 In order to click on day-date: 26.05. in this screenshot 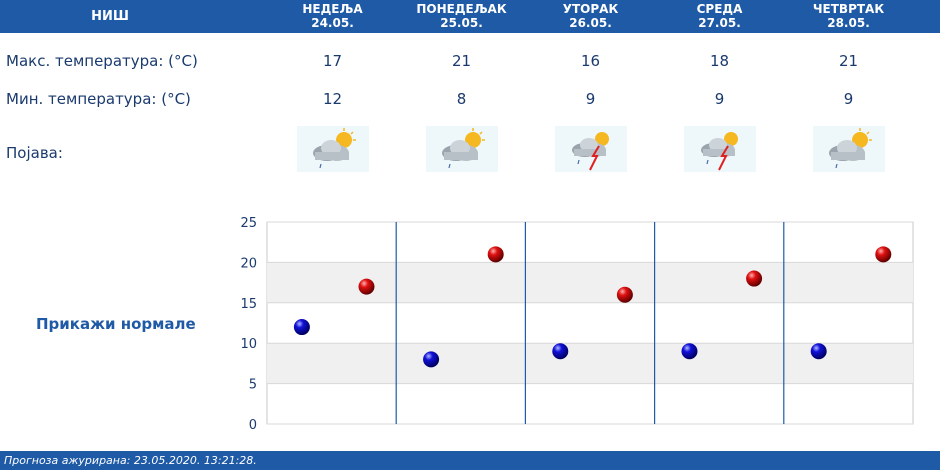, I will do `click(590, 23)`.